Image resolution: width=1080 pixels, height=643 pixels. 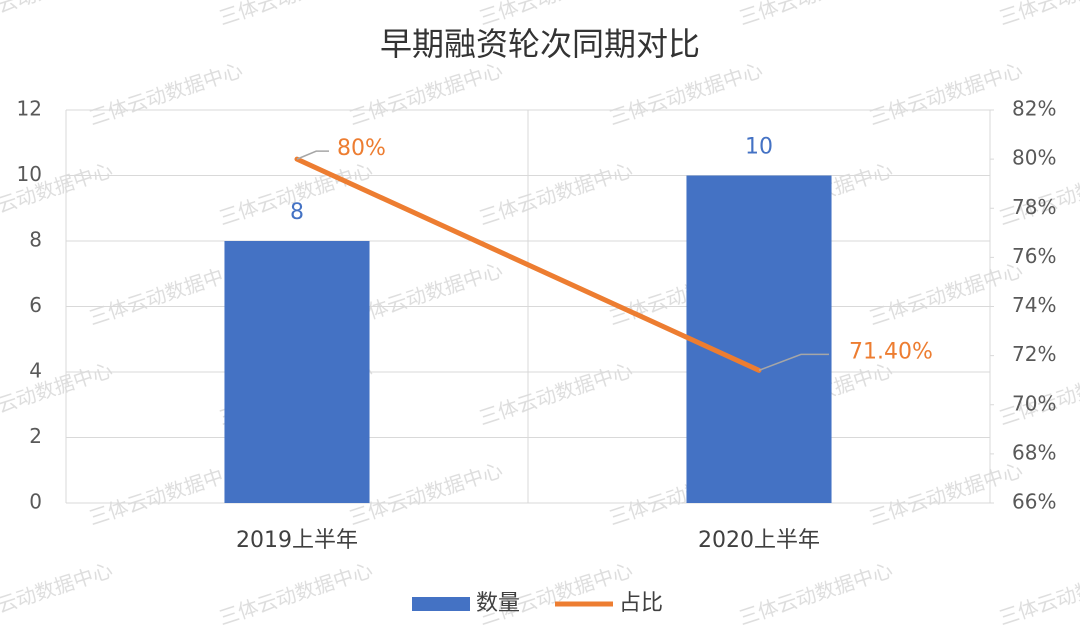 I want to click on data-label: 8, so click(x=297, y=212).